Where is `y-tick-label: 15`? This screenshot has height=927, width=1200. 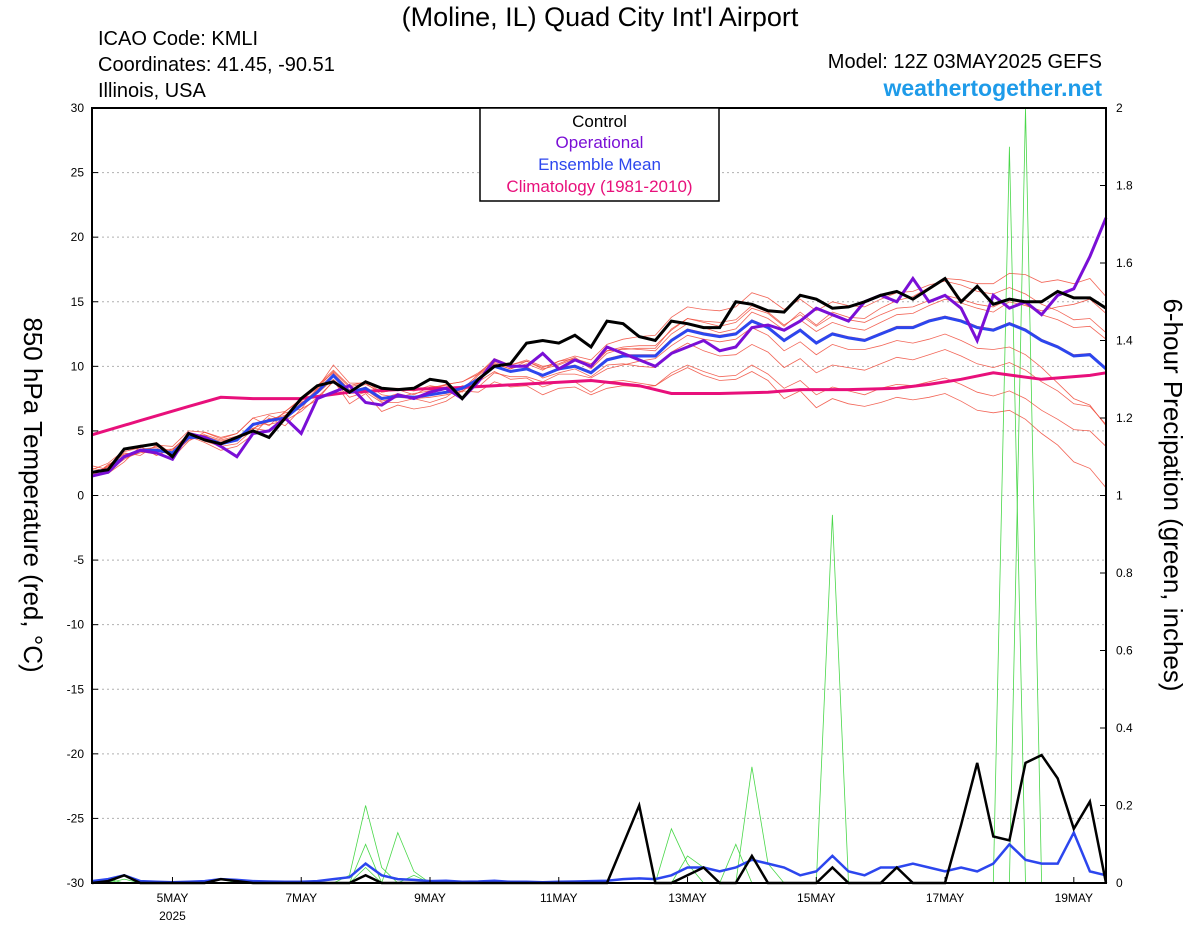
y-tick-label: 15 is located at coordinates (78, 302).